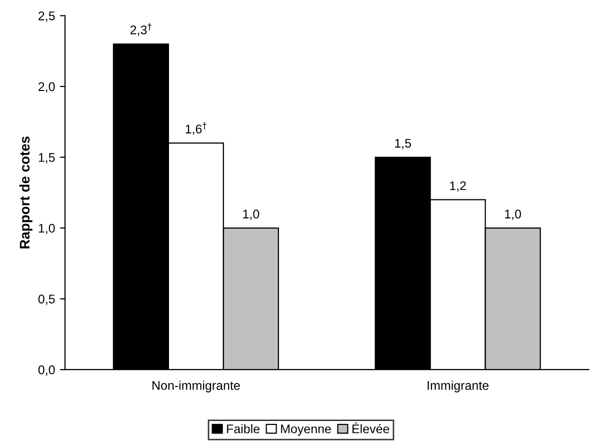 Image resolution: width=602 pixels, height=448 pixels. Describe the element at coordinates (46, 229) in the screenshot. I see `y-tick-label: 1,0` at that location.